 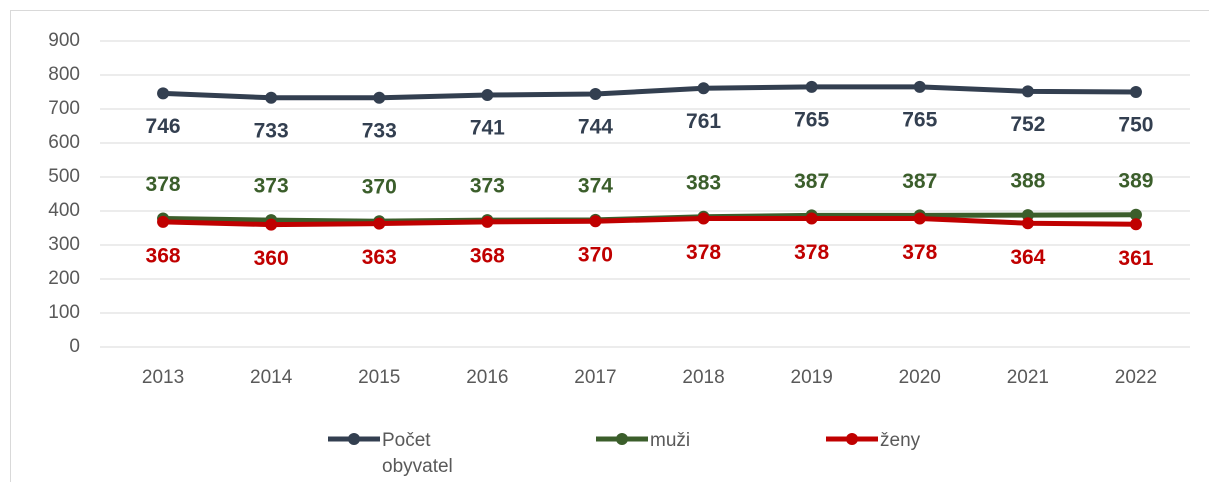 I want to click on data-label: 388, so click(x=1027, y=181).